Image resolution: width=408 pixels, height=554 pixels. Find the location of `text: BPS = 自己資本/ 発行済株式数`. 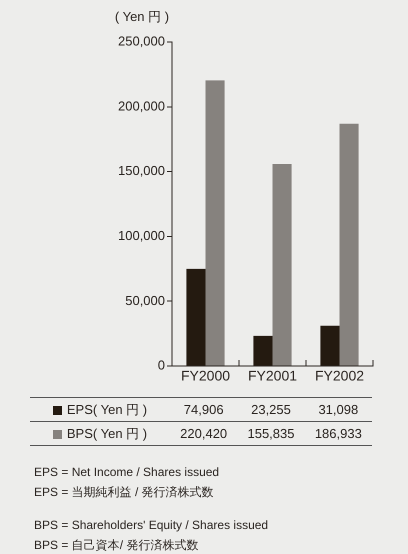

text: BPS = 自己資本/ 発行済株式数 is located at coordinates (117, 545).